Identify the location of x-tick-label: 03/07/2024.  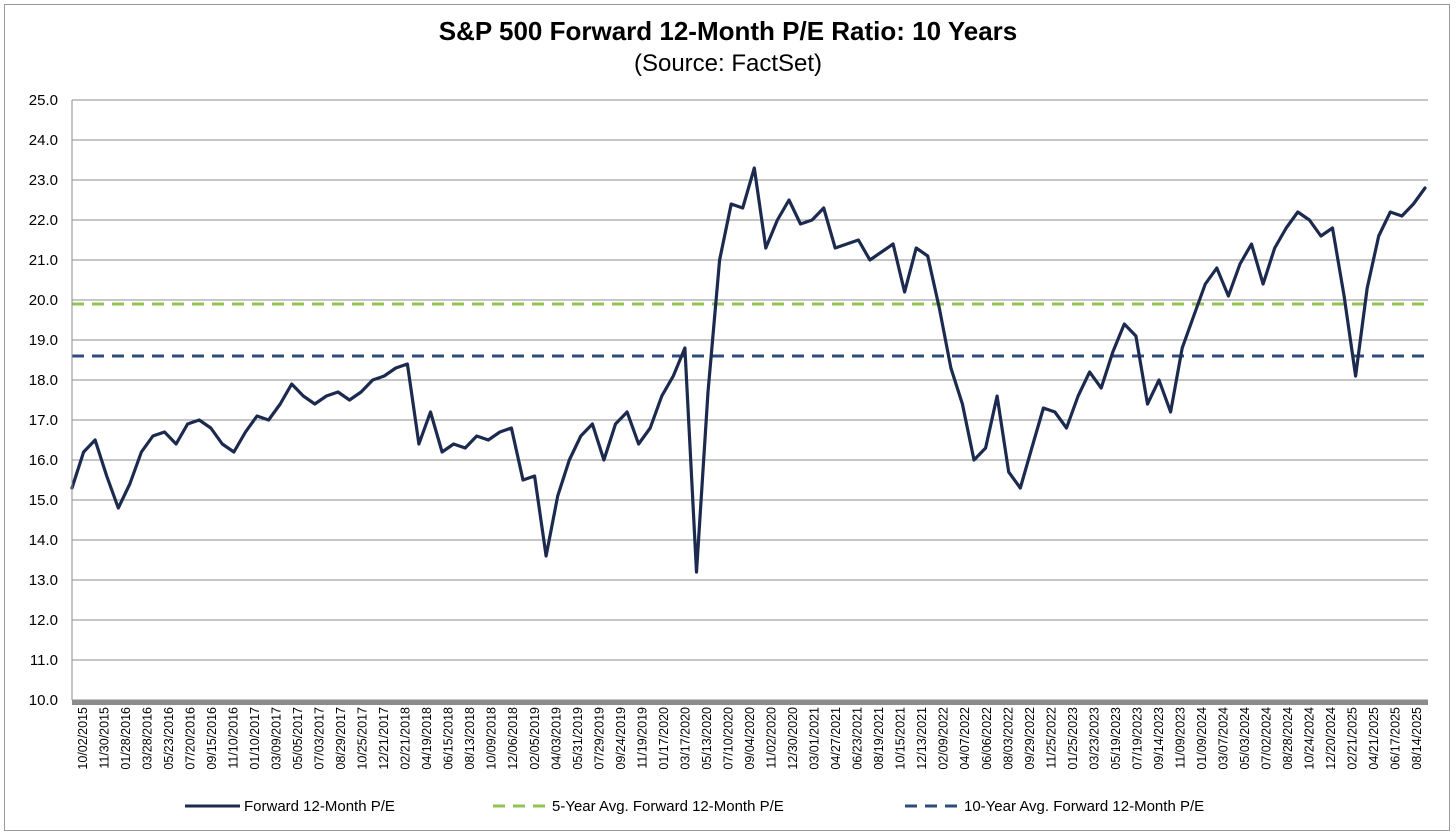
(1224, 738).